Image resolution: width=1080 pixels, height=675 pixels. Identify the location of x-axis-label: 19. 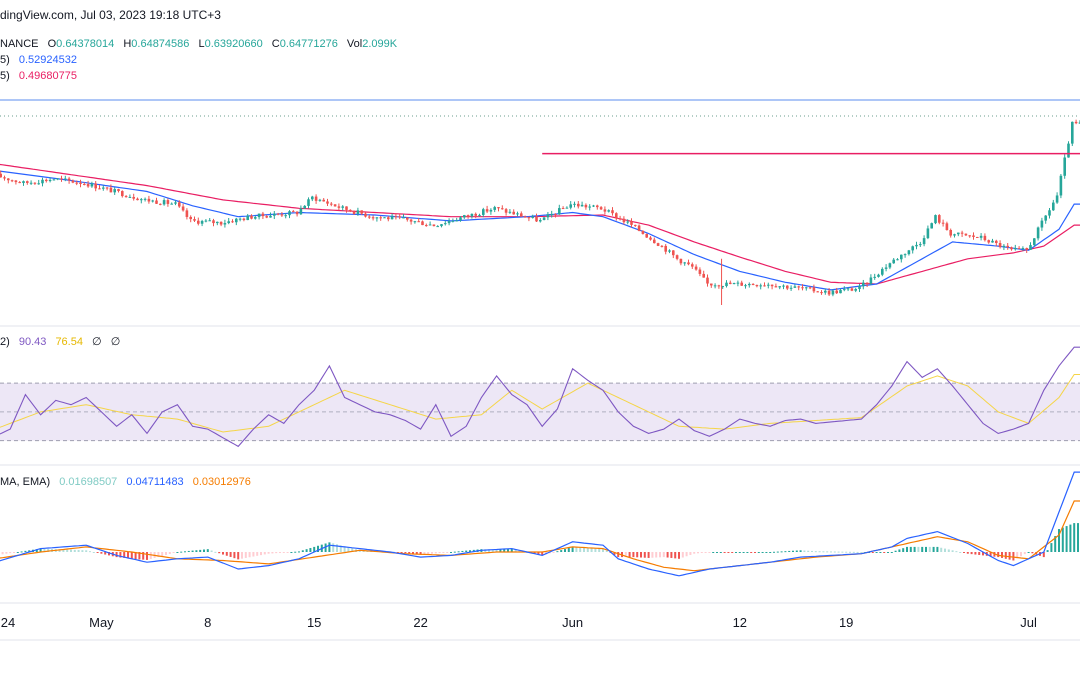
(846, 622).